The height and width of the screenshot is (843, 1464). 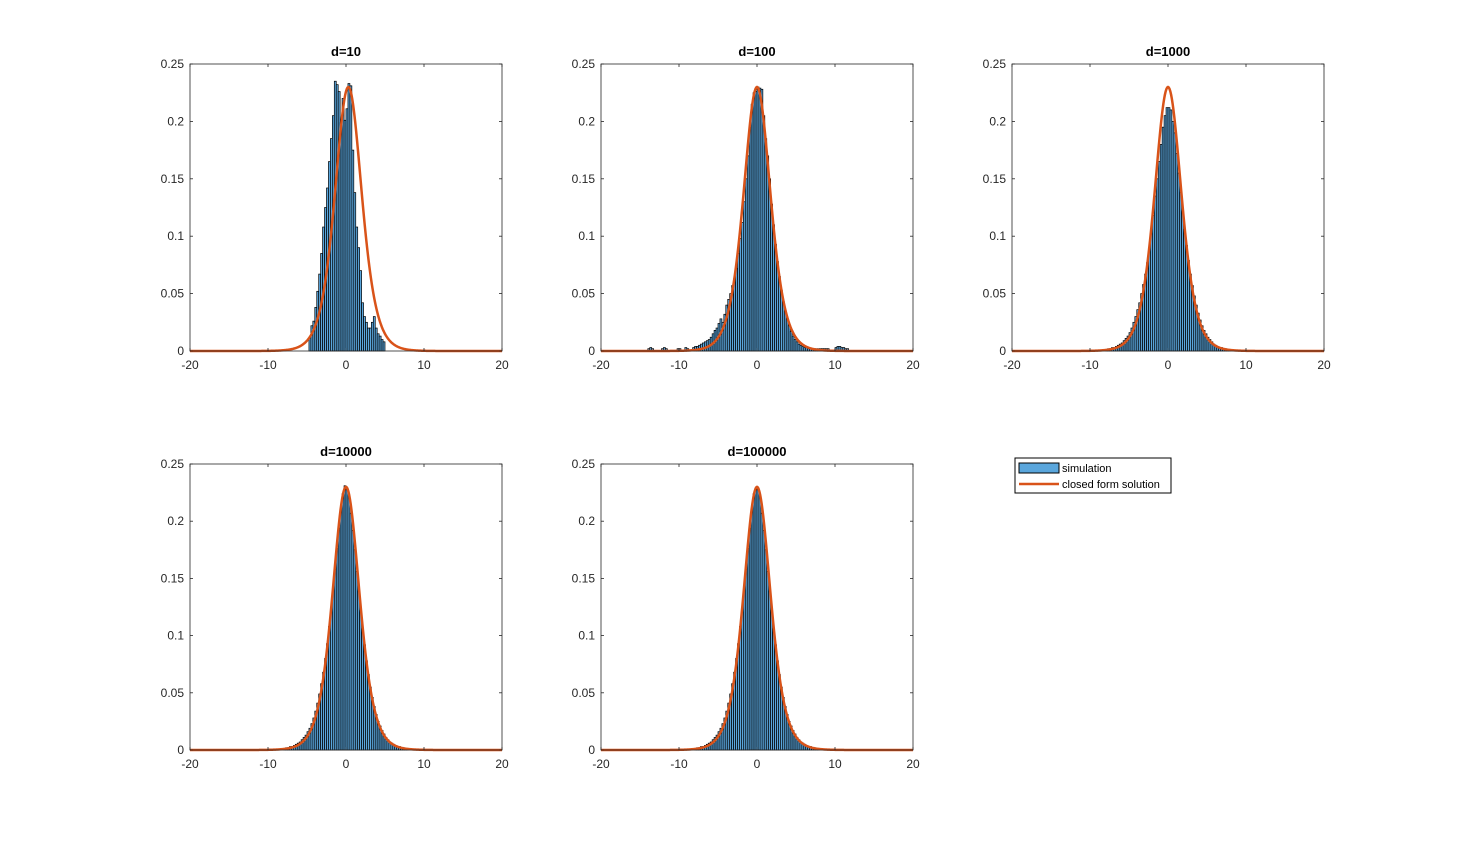 What do you see at coordinates (1157, 208) in the screenshot?
I see `subplot: -20 -10 0 10 20 0 0.05 0.1 0.15 0.2 0.25 d=1000` at bounding box center [1157, 208].